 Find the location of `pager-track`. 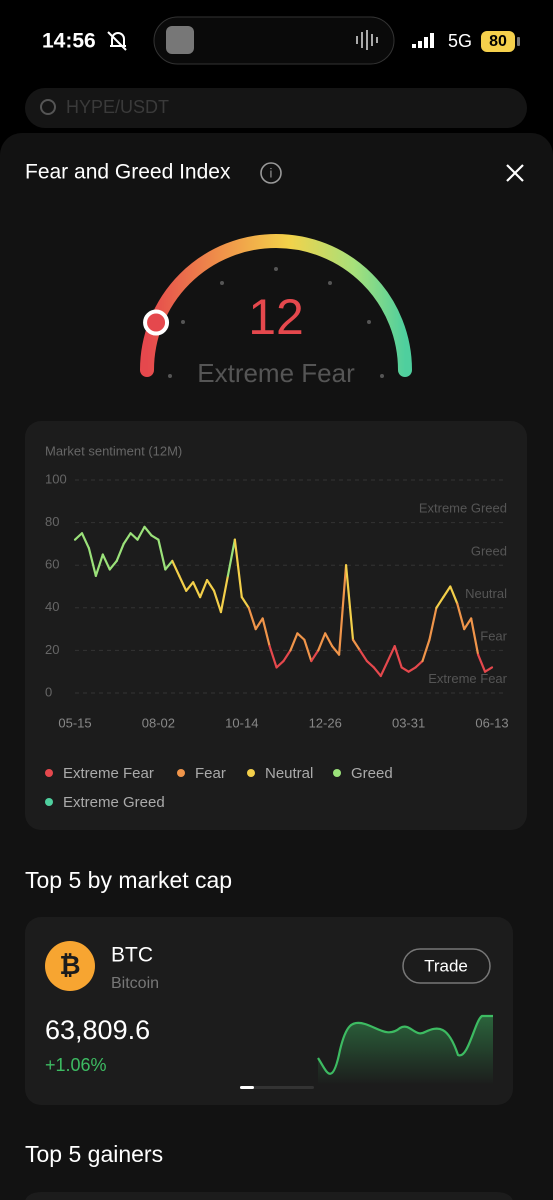

pager-track is located at coordinates (277, 1087).